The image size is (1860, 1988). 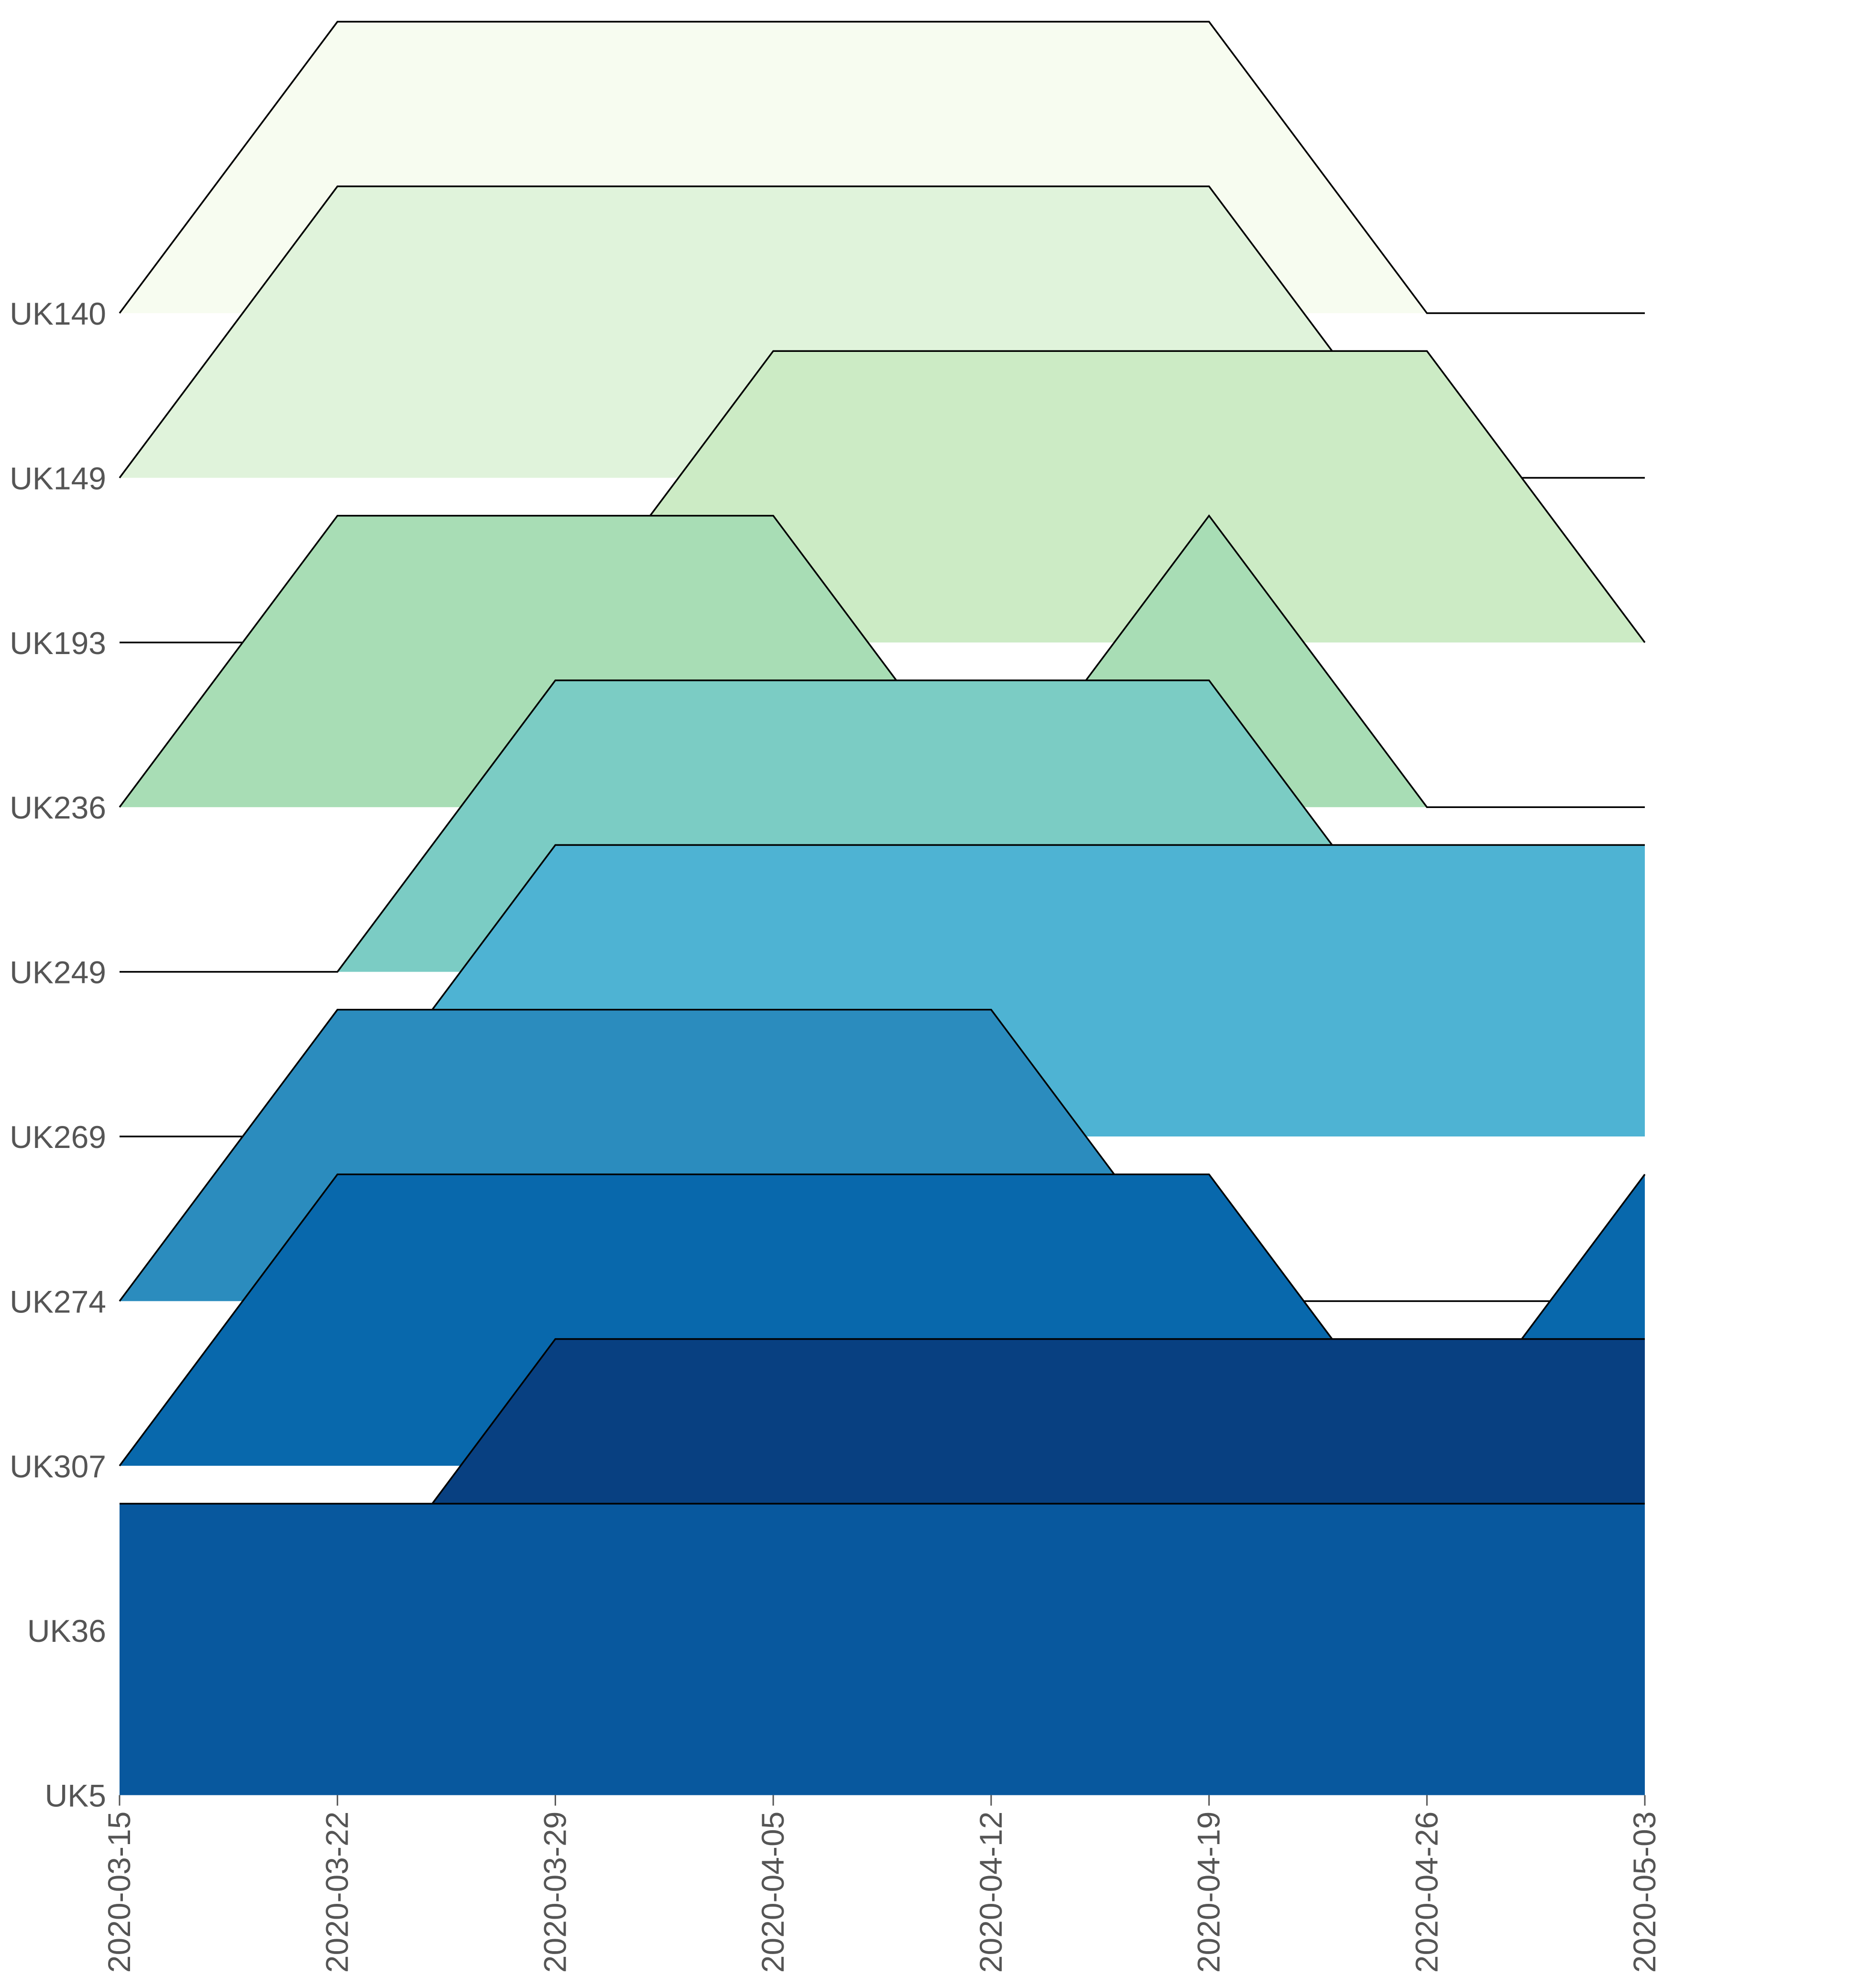 I want to click on x-tick-label: 2020-05-03, so click(x=1644, y=1892).